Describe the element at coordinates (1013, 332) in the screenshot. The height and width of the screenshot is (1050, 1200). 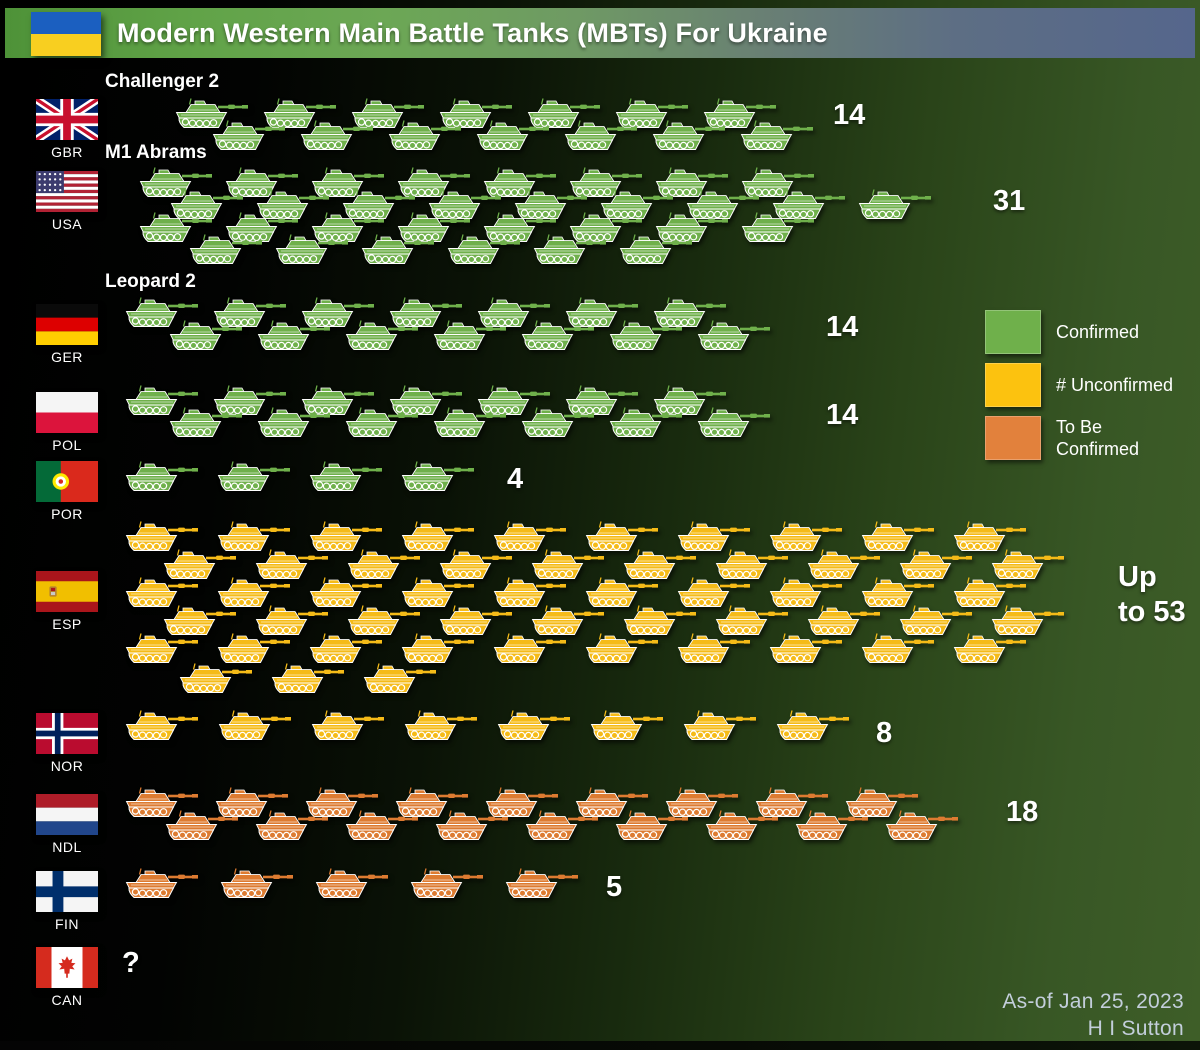
I see `legend-swatch-confirmed` at that location.